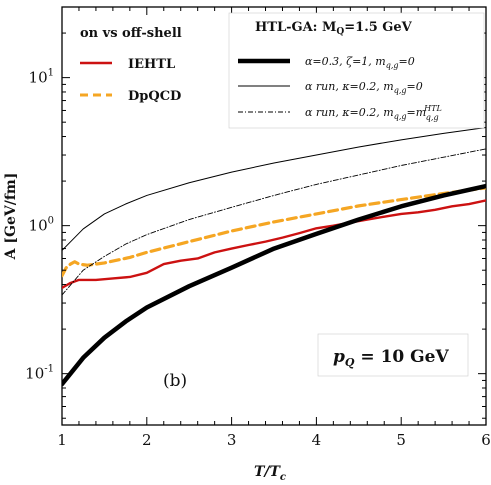  Describe the element at coordinates (175, 381) in the screenshot. I see `panel-label: (b)` at that location.